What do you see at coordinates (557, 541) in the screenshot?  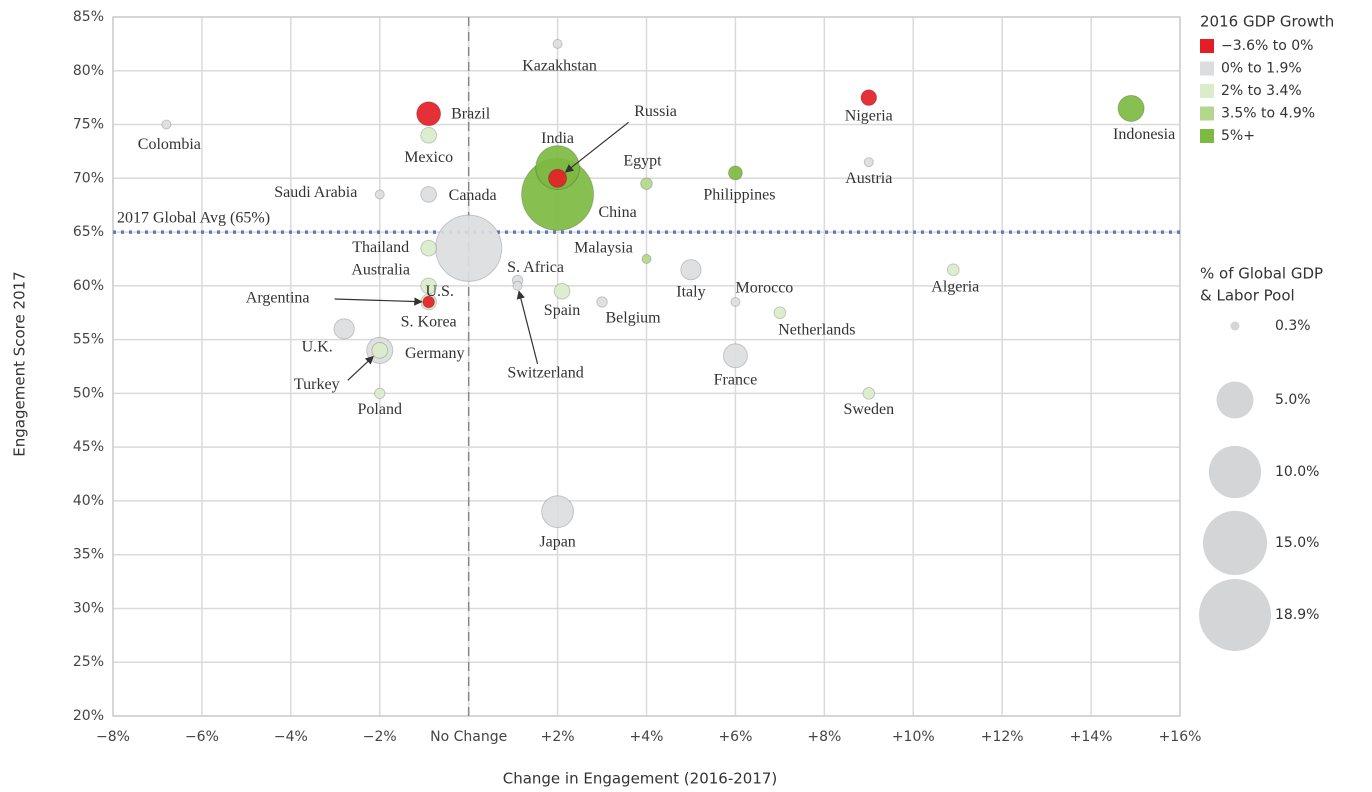 I see `point-label: Japan` at bounding box center [557, 541].